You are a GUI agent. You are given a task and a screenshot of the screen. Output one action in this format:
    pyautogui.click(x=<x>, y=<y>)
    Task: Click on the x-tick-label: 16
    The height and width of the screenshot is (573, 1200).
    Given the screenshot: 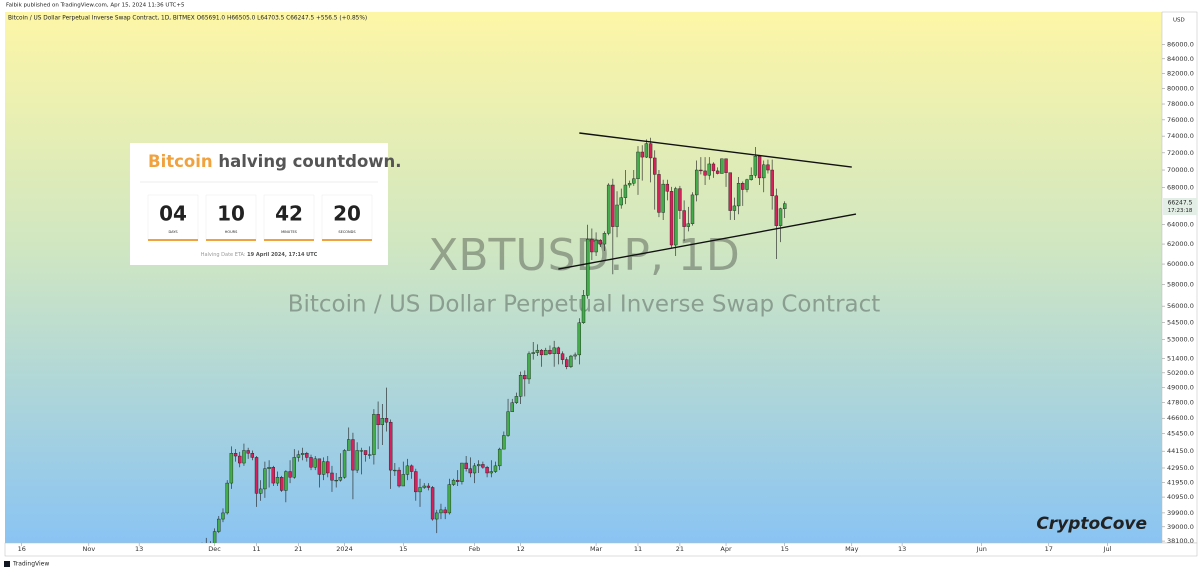 What is the action you would take?
    pyautogui.click(x=22, y=549)
    